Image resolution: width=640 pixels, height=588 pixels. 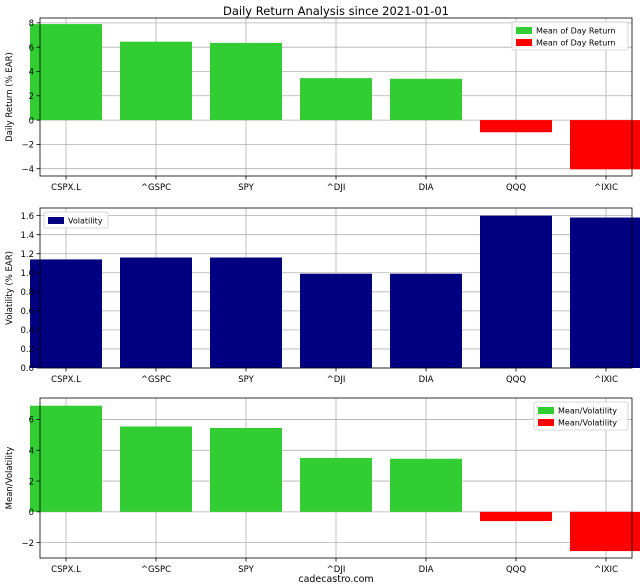 I want to click on y-axis-label: Daily Return (% EAR), so click(x=10, y=97).